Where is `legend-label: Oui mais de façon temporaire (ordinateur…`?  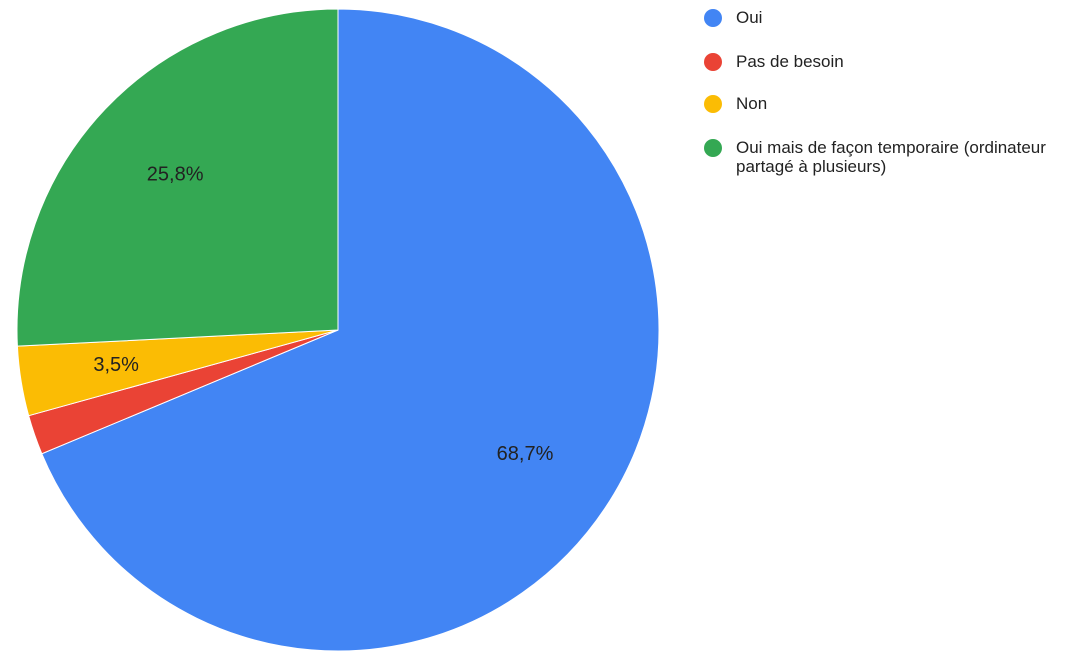
legend-label: Oui mais de façon temporaire (ordinateur… is located at coordinates (891, 157).